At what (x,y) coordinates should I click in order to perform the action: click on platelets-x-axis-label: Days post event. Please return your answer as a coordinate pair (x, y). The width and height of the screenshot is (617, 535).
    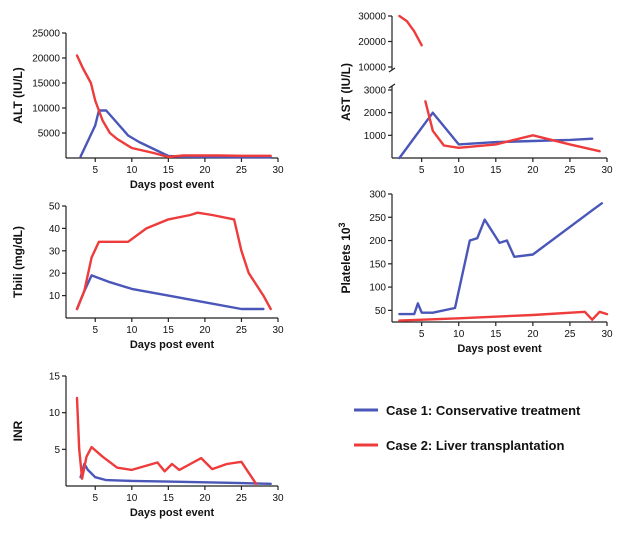
    Looking at the image, I should click on (499, 349).